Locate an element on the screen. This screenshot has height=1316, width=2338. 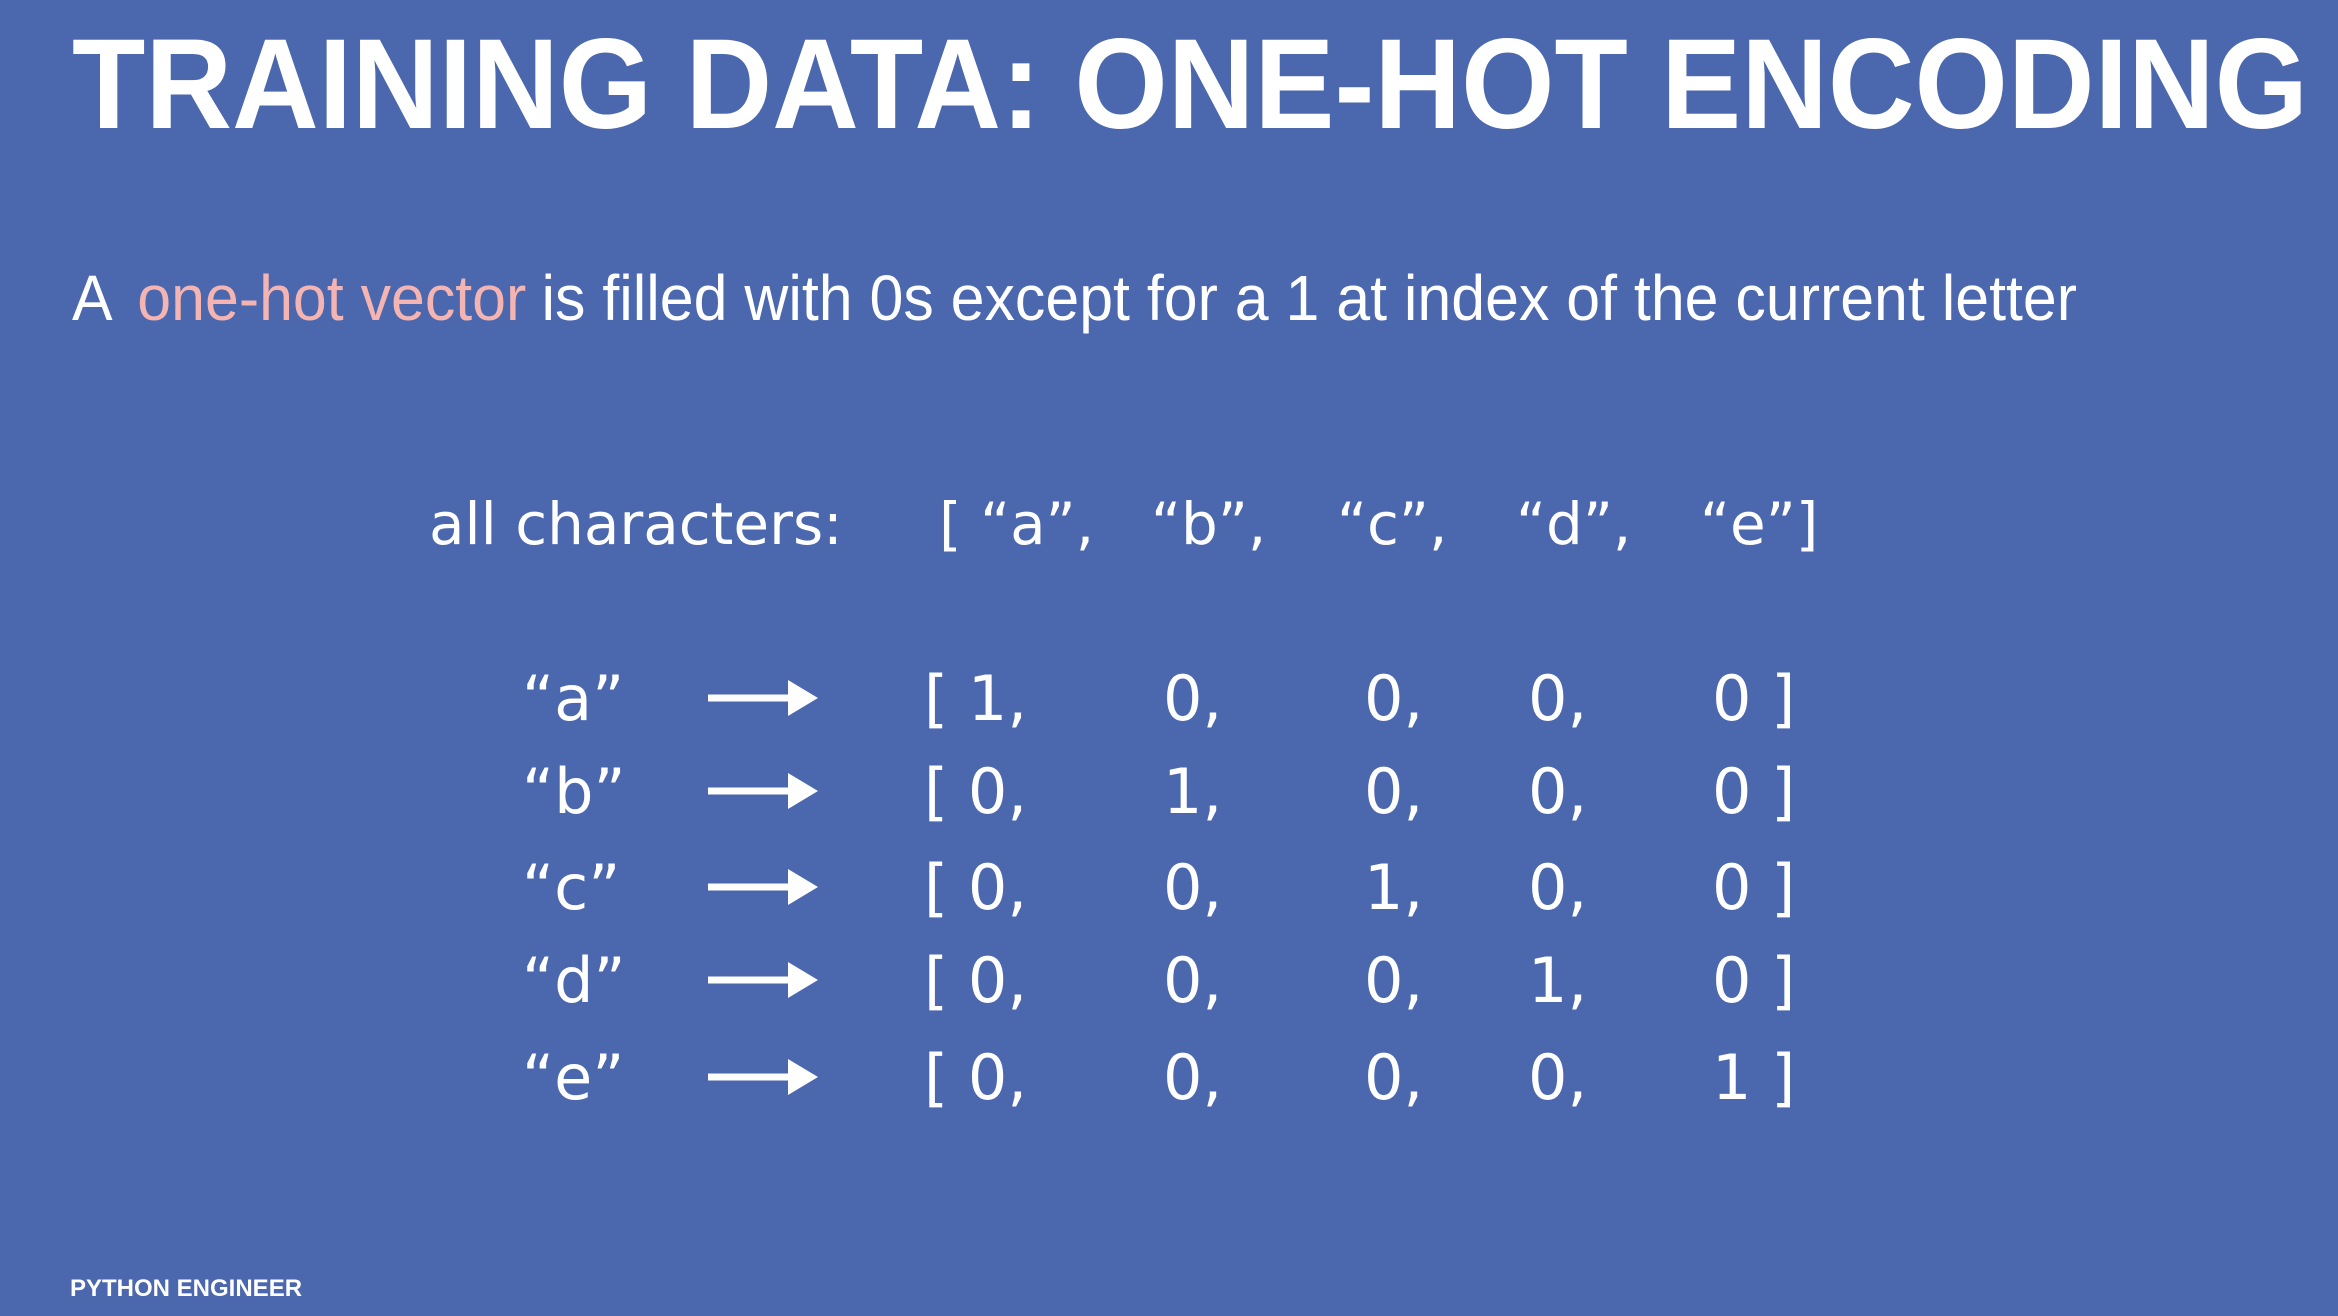
row-label: “e” is located at coordinates (573, 1077).